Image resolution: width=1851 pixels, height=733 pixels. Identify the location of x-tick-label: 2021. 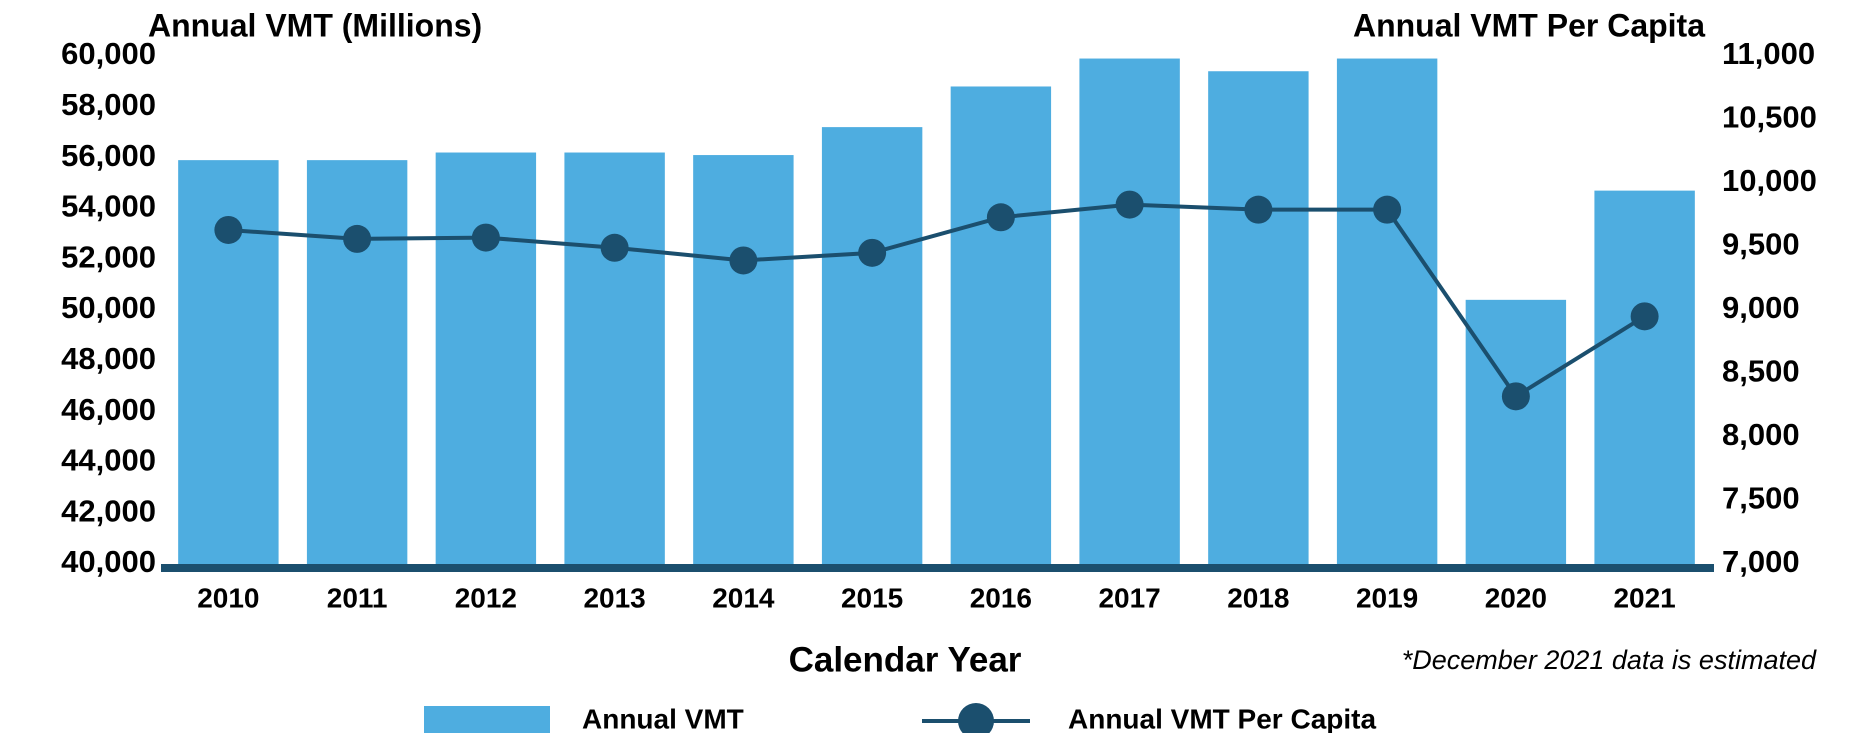
(1644, 597).